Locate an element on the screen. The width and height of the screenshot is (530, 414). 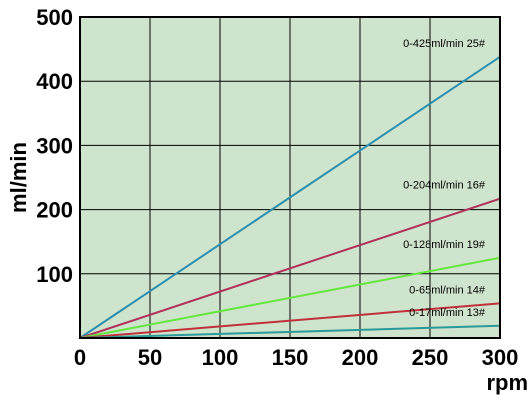
y-tick-labels: 100 200 300 400 500 is located at coordinates (54, 146).